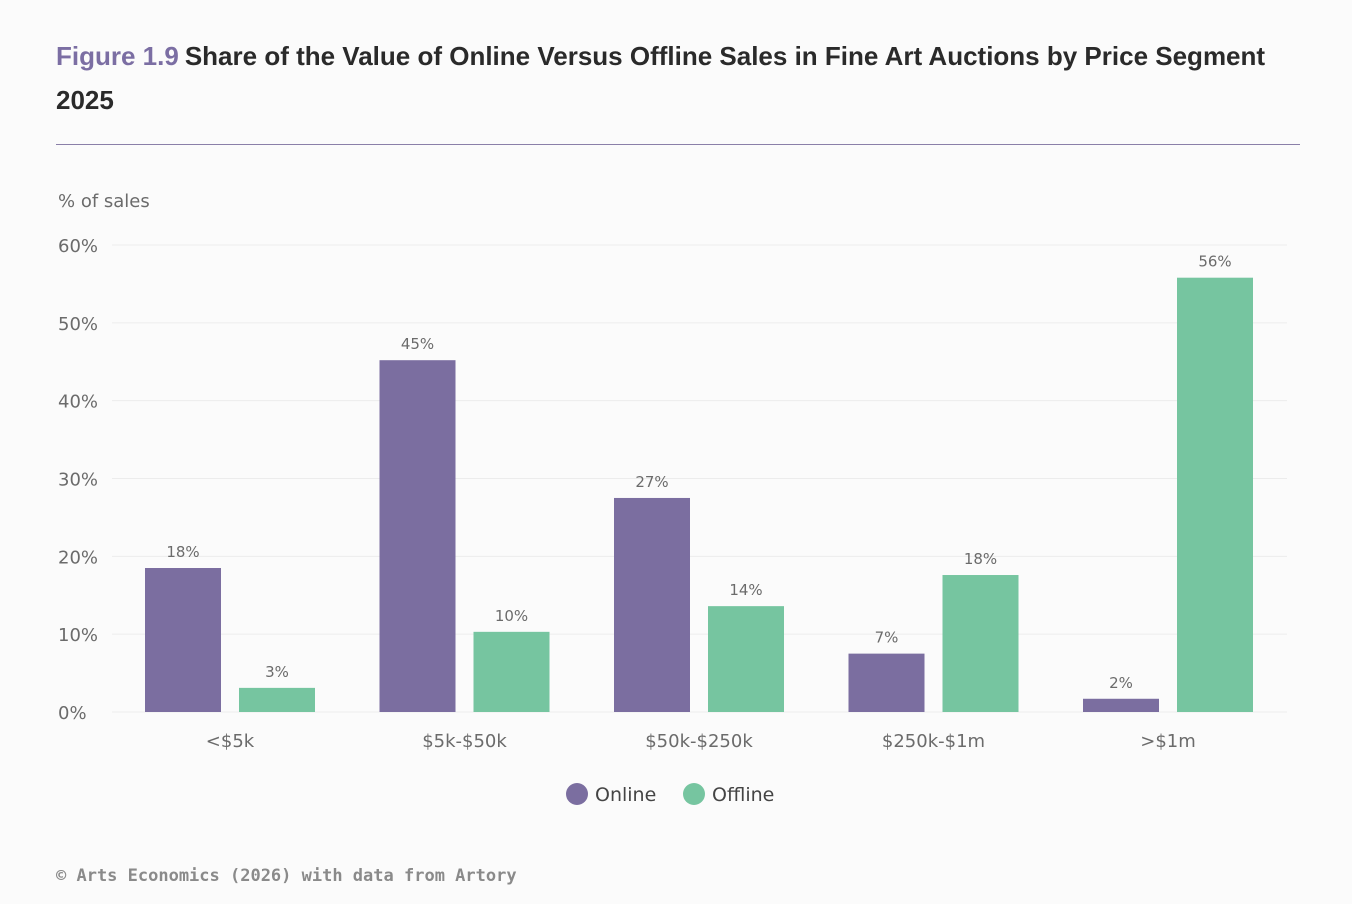 The height and width of the screenshot is (904, 1352). Describe the element at coordinates (78, 402) in the screenshot. I see `y-tick-label: 40%` at that location.